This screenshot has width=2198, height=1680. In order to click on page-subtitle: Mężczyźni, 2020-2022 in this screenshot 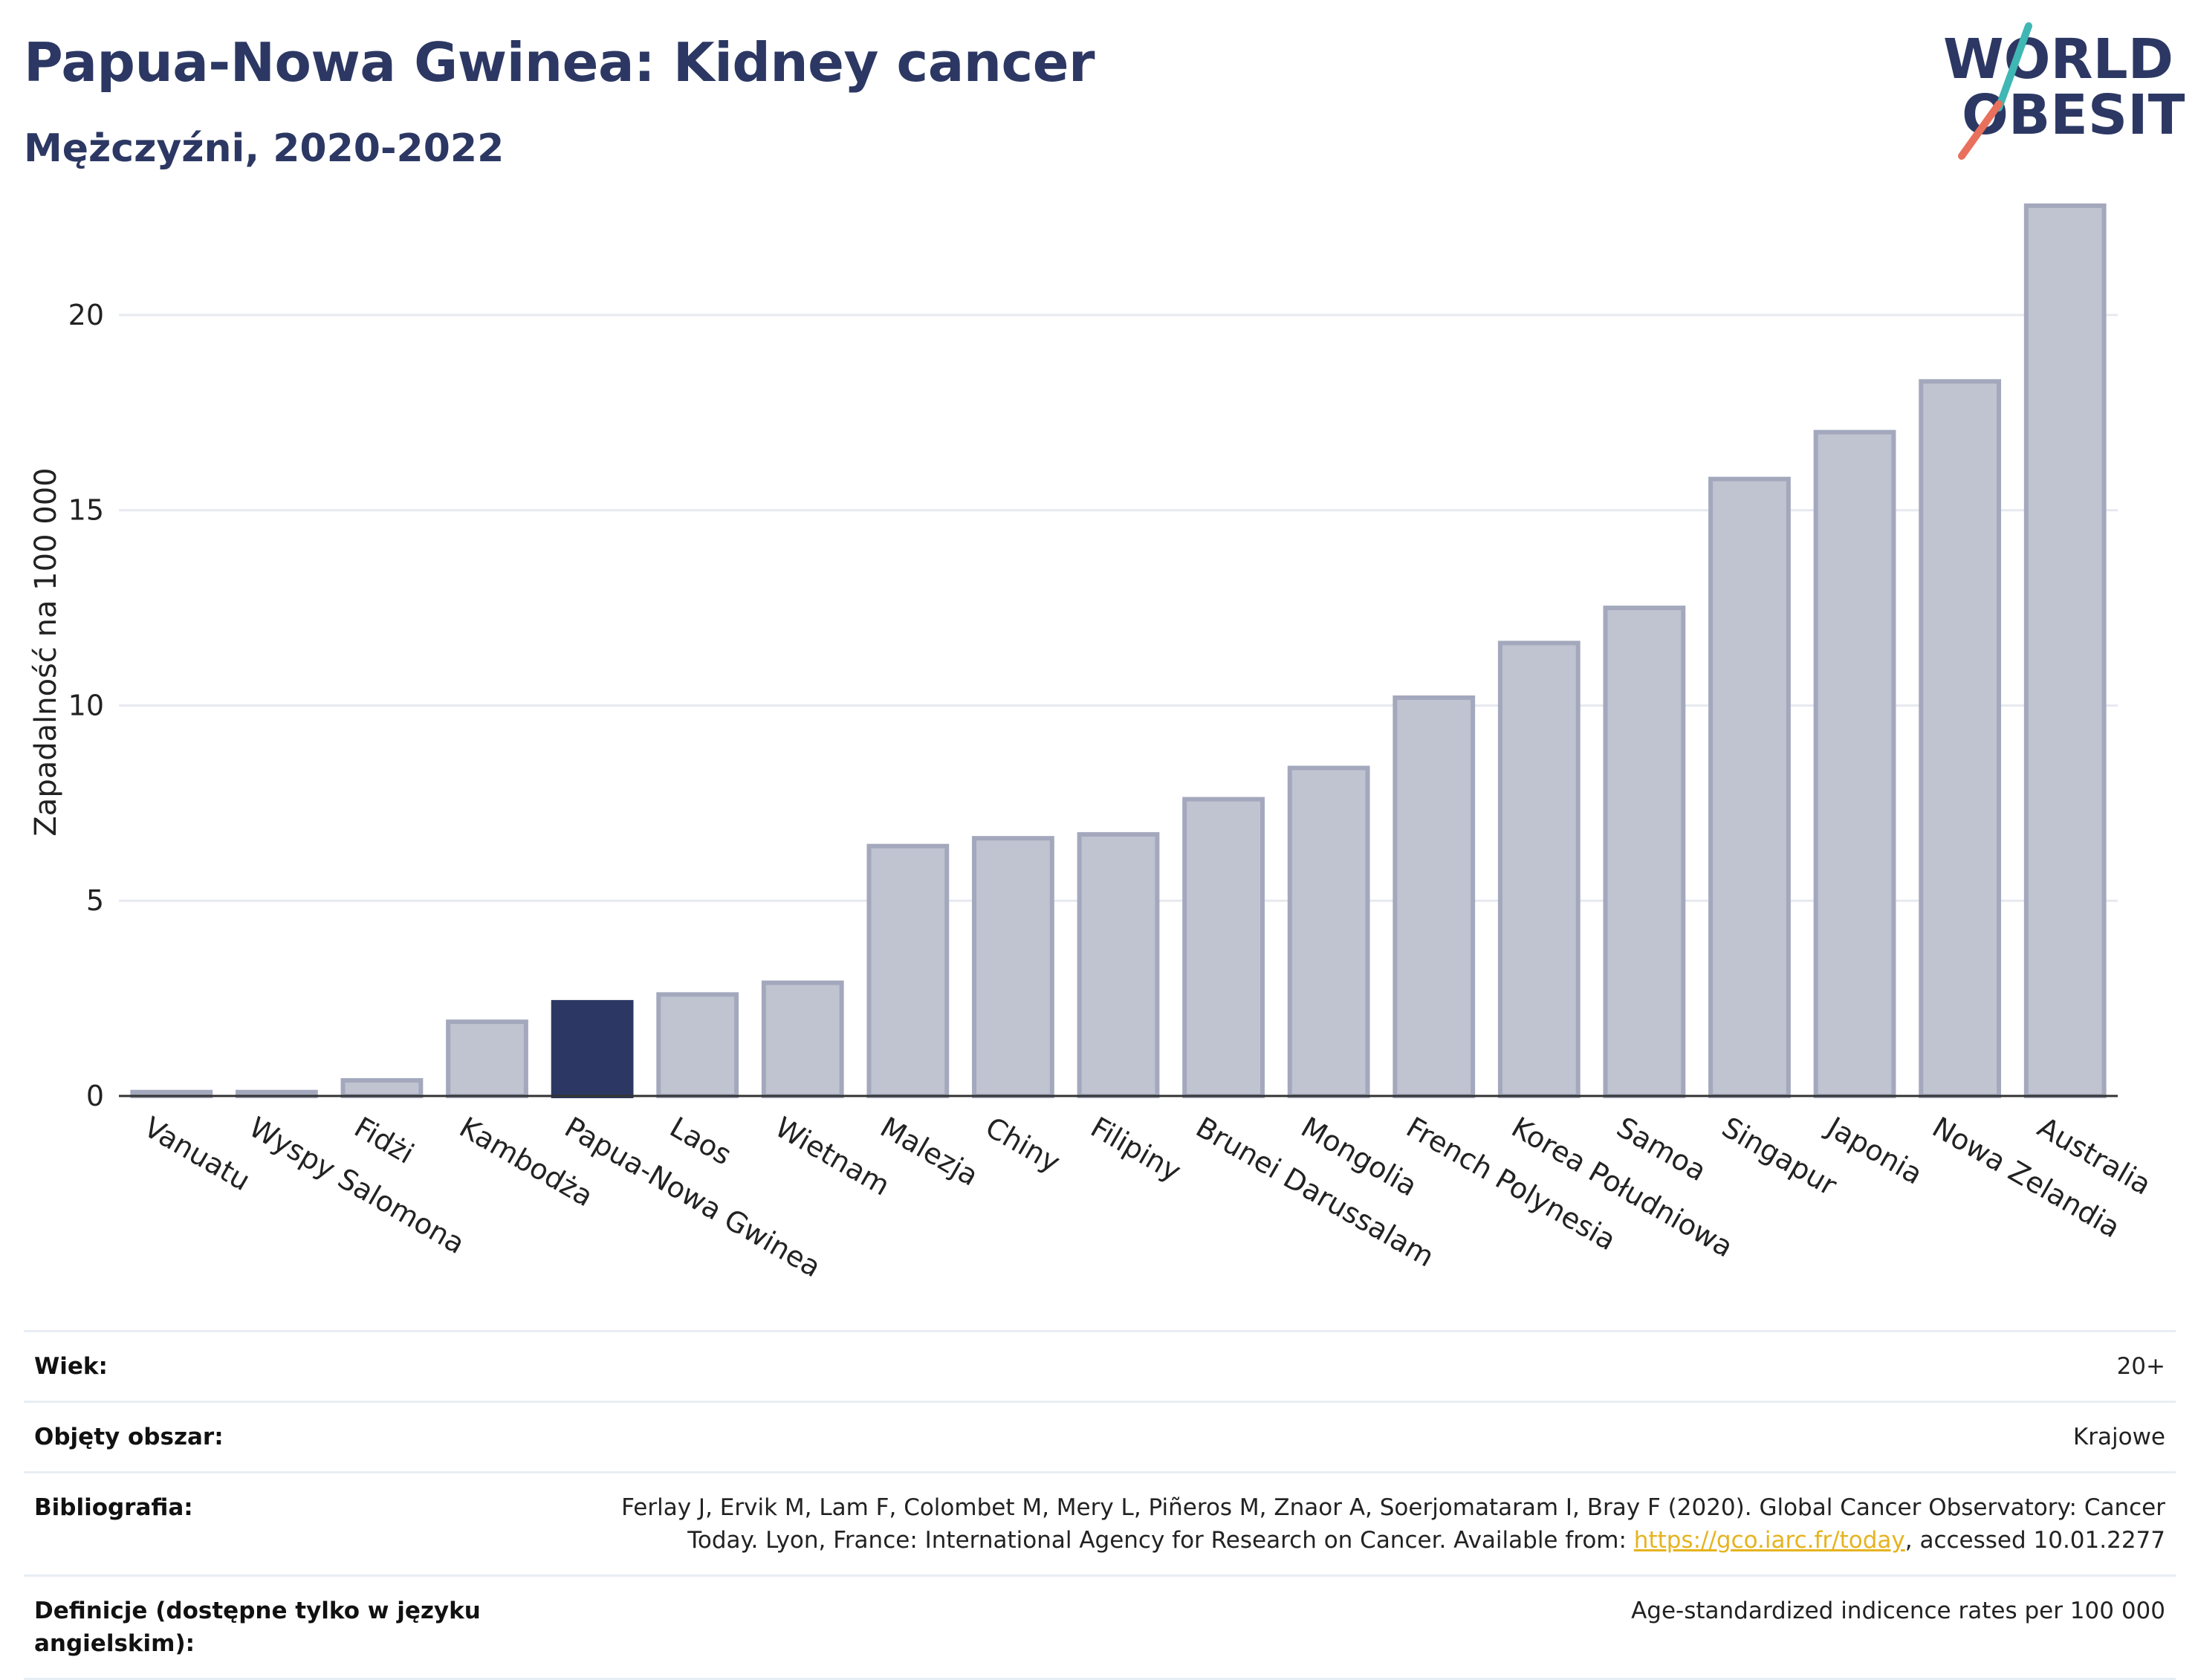, I will do `click(264, 149)`.